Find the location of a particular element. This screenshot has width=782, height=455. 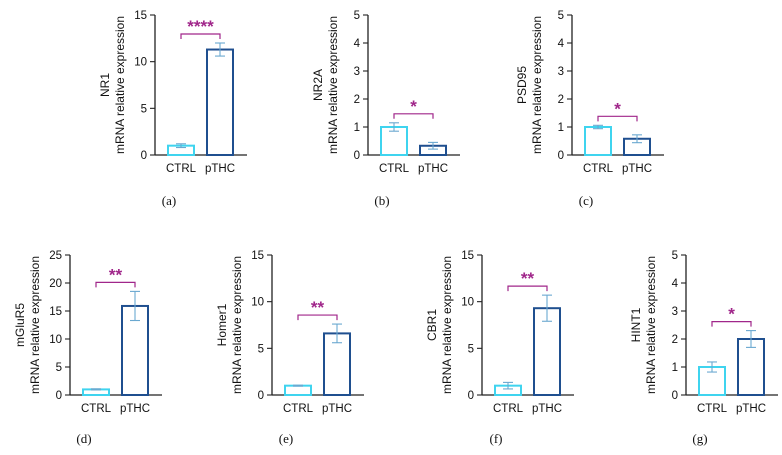

y-axis-label: Homer1mRNA relative expression is located at coordinates (229, 325).